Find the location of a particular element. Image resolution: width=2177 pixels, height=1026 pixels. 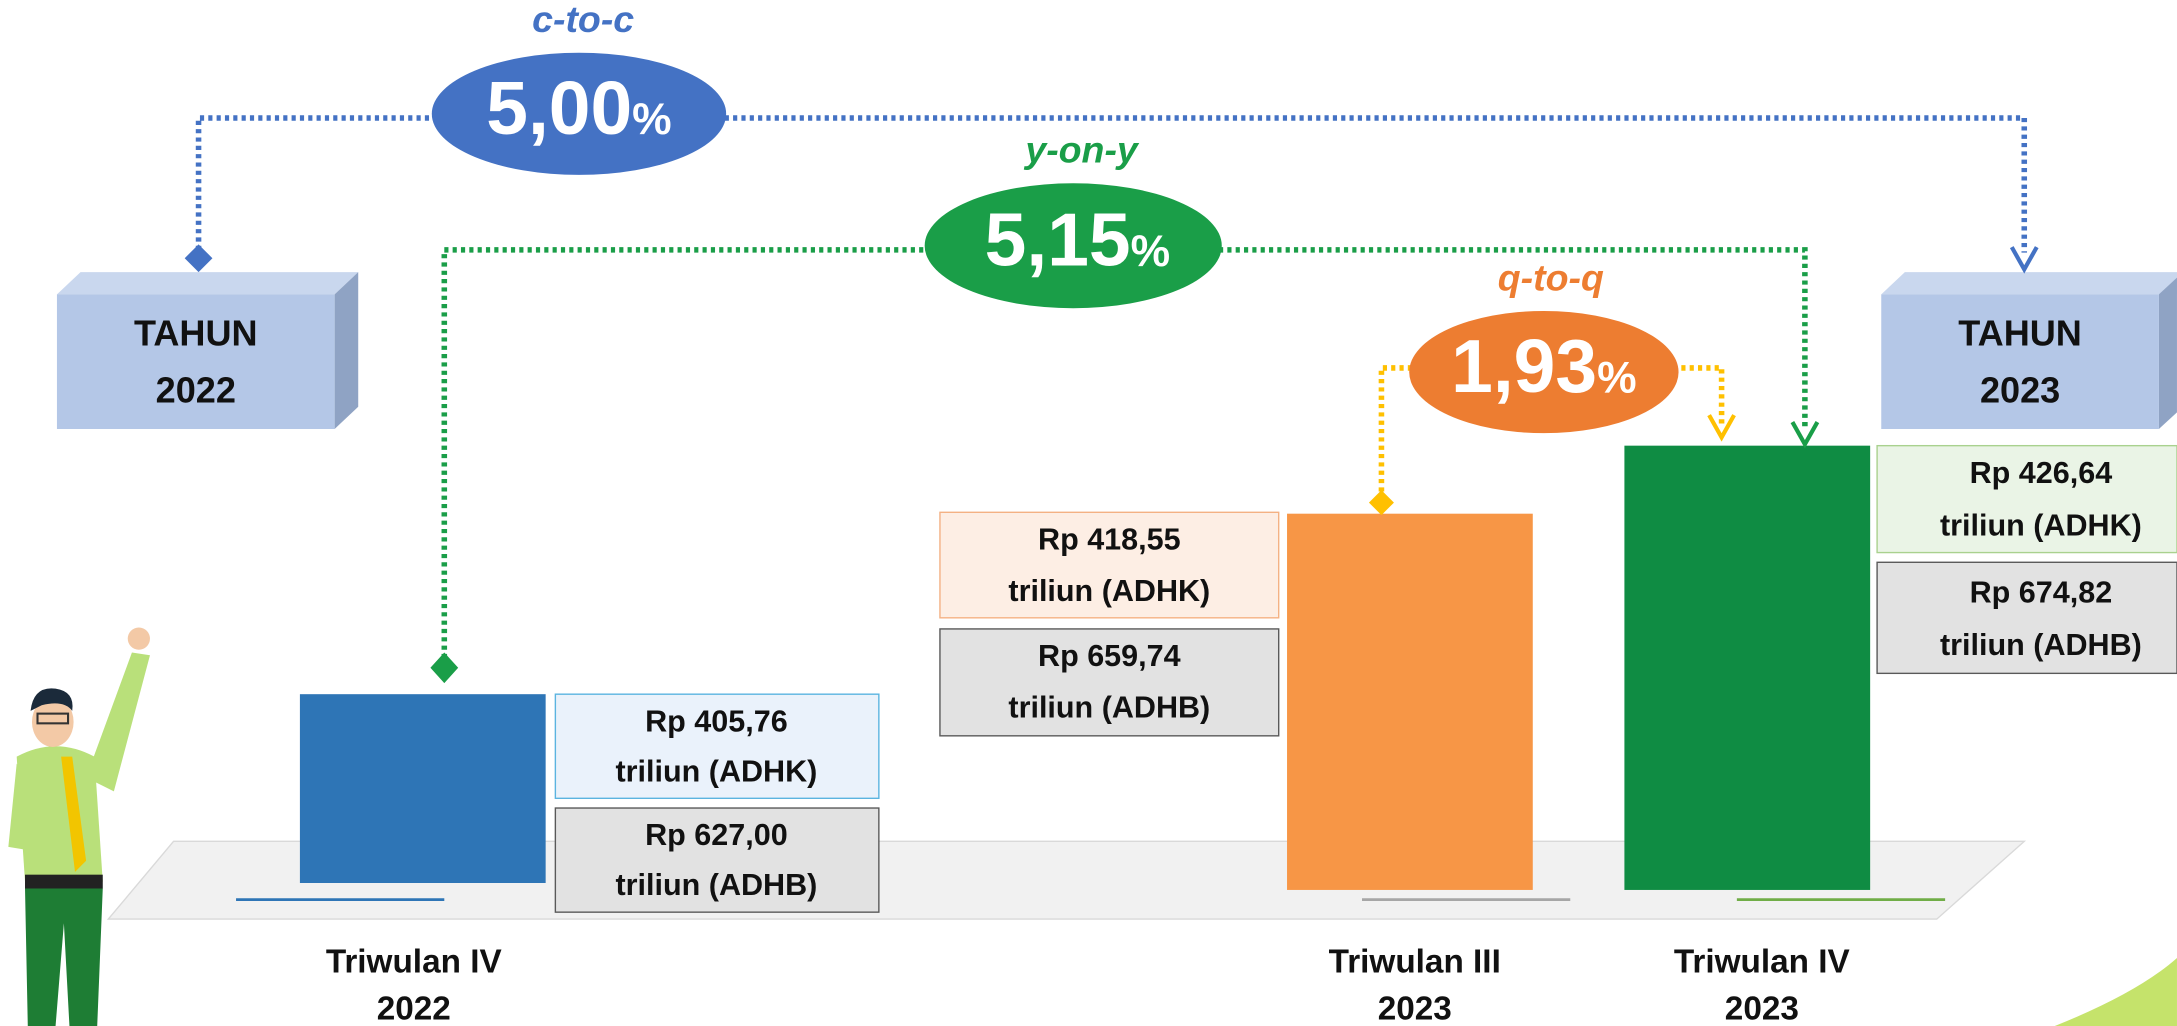

decoration is located at coordinates (2115, 991).